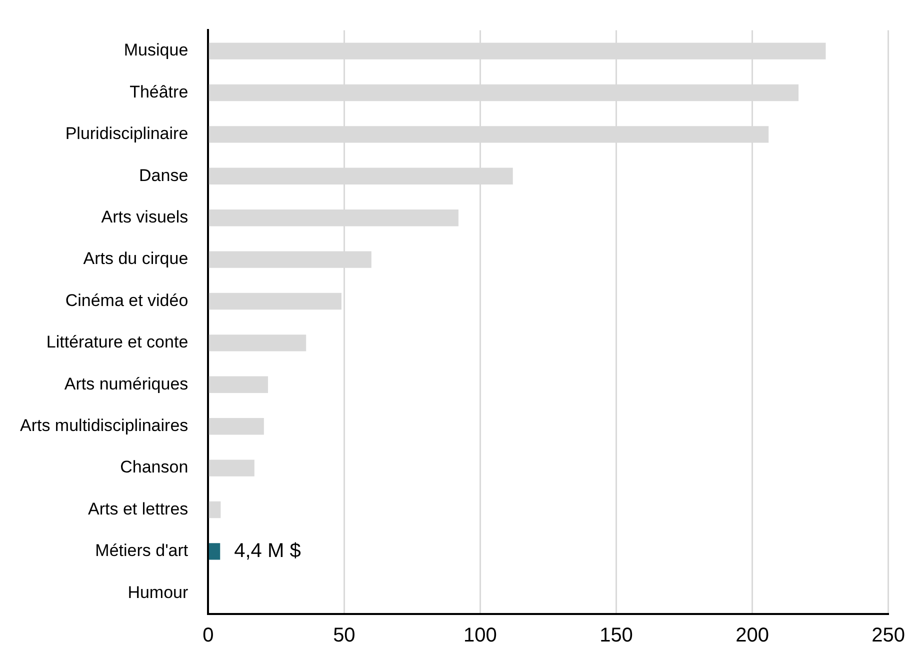 This screenshot has height=660, width=915. What do you see at coordinates (104, 426) in the screenshot?
I see `y-tick-label: Arts multidisciplinaires` at bounding box center [104, 426].